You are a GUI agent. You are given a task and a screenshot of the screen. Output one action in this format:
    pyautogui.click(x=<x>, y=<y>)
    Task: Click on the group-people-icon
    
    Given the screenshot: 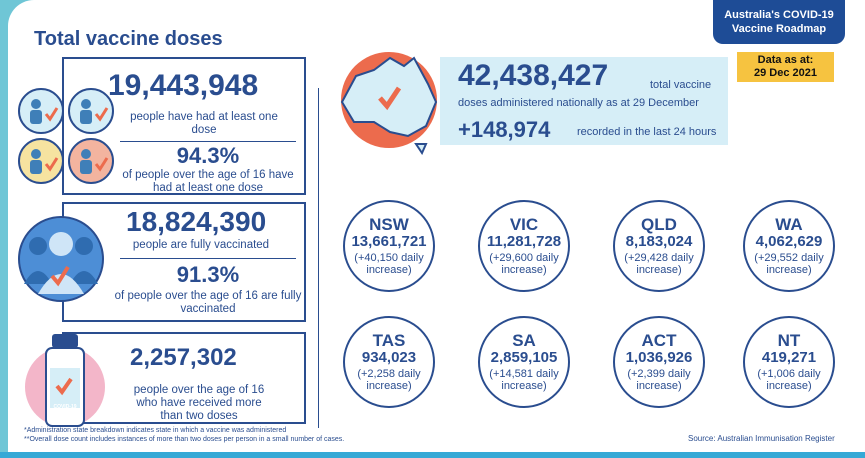 What is the action you would take?
    pyautogui.click(x=61, y=261)
    